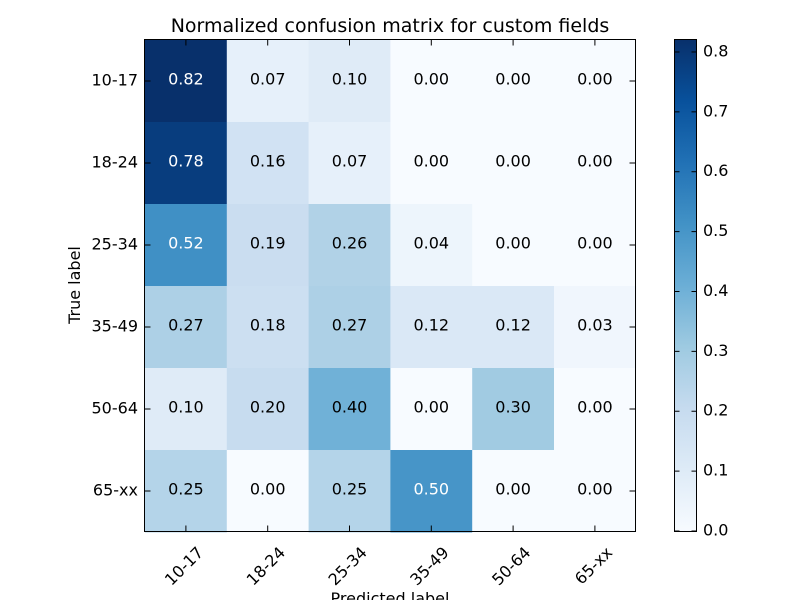 The height and width of the screenshot is (600, 800). What do you see at coordinates (74, 285) in the screenshot?
I see `y-axis-label: True label` at bounding box center [74, 285].